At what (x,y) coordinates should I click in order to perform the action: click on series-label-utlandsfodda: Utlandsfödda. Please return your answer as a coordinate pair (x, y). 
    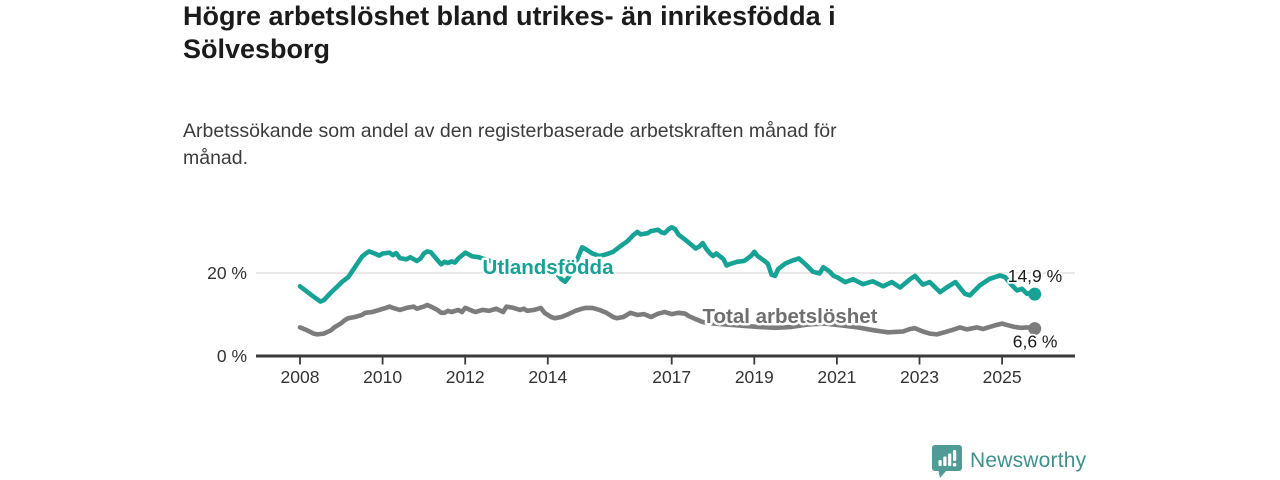
    Looking at the image, I should click on (549, 267).